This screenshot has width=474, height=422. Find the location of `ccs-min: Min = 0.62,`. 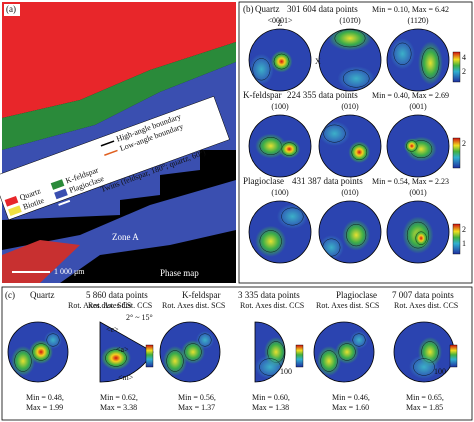

ccs-min: Min = 0.62, is located at coordinates (119, 397).